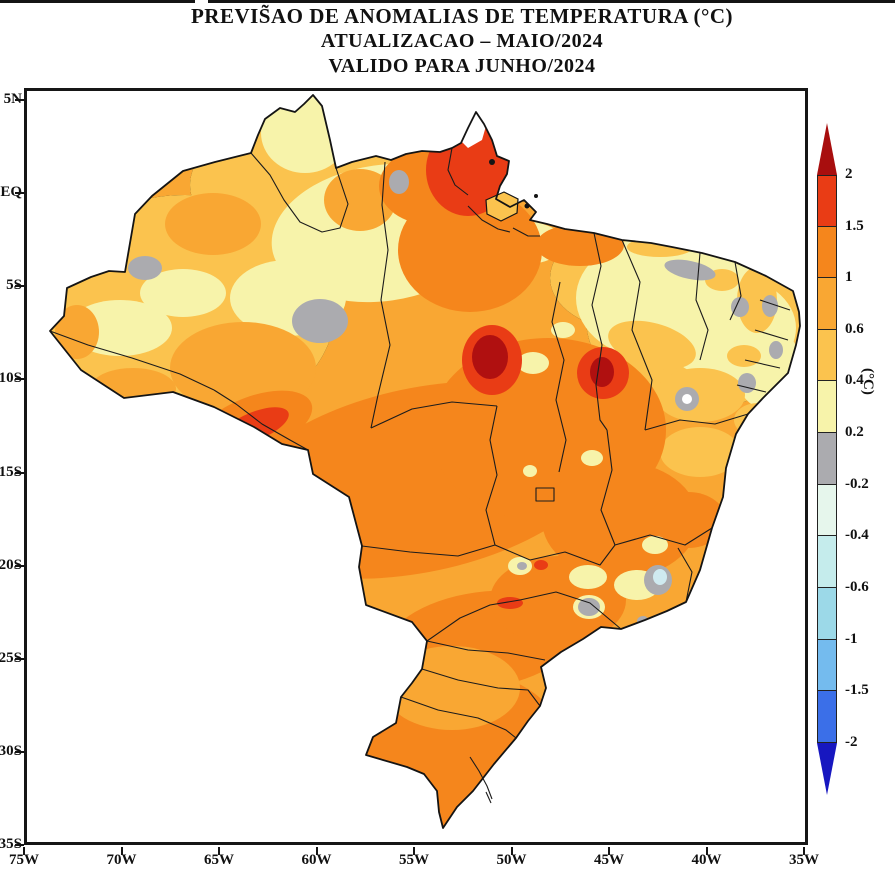  Describe the element at coordinates (857, 690) in the screenshot. I see `colorbar-tick-label: -1.5` at that location.